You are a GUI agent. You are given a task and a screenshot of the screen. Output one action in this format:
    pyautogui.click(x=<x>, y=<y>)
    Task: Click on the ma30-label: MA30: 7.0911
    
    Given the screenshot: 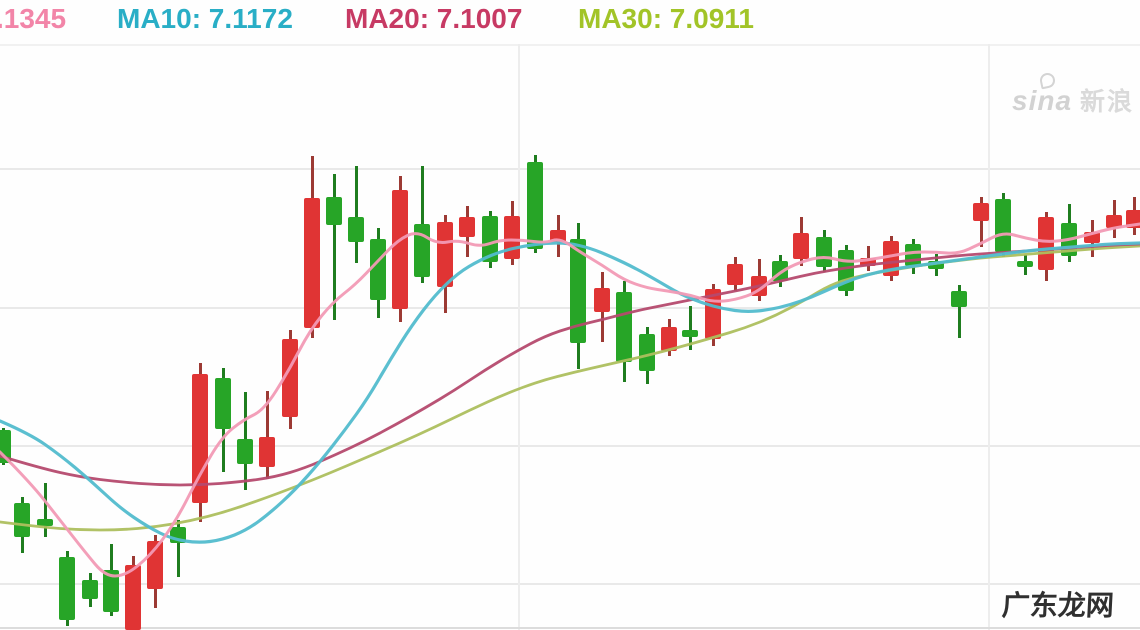 What is the action you would take?
    pyautogui.click(x=666, y=18)
    